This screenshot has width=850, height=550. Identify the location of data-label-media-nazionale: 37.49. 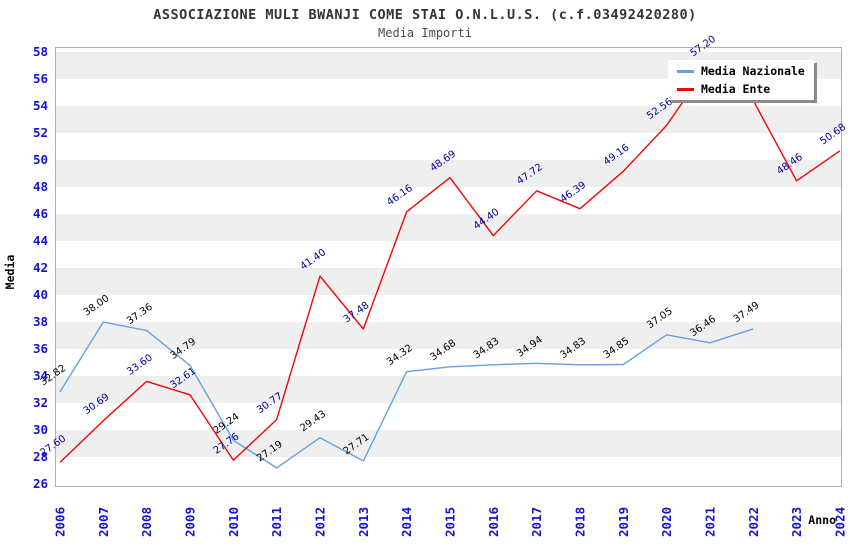
(747, 312).